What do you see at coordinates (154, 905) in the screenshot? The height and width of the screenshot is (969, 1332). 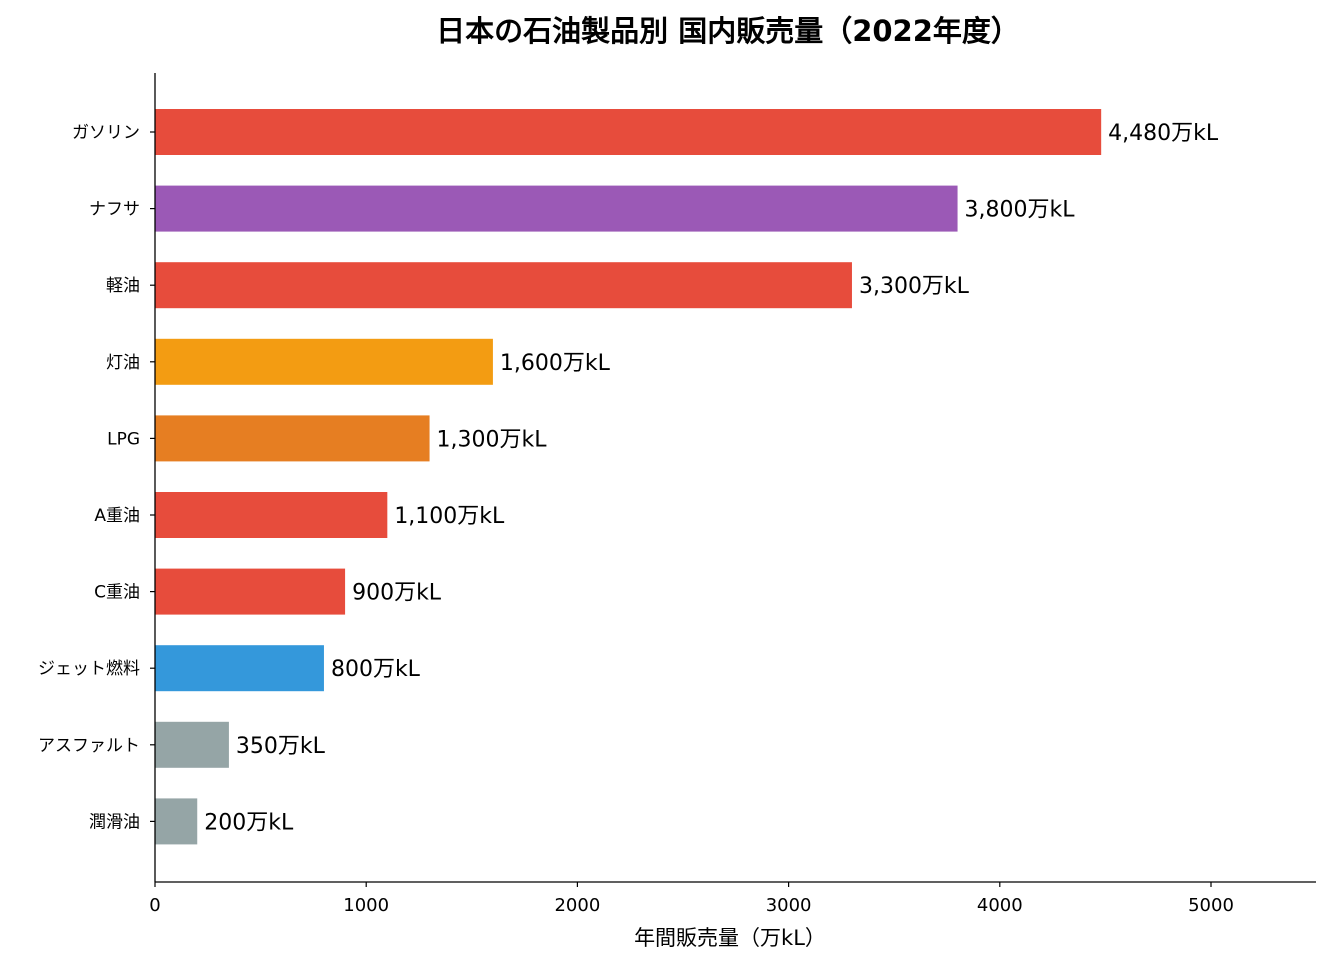 I see `x-tick-label-0: 0` at bounding box center [154, 905].